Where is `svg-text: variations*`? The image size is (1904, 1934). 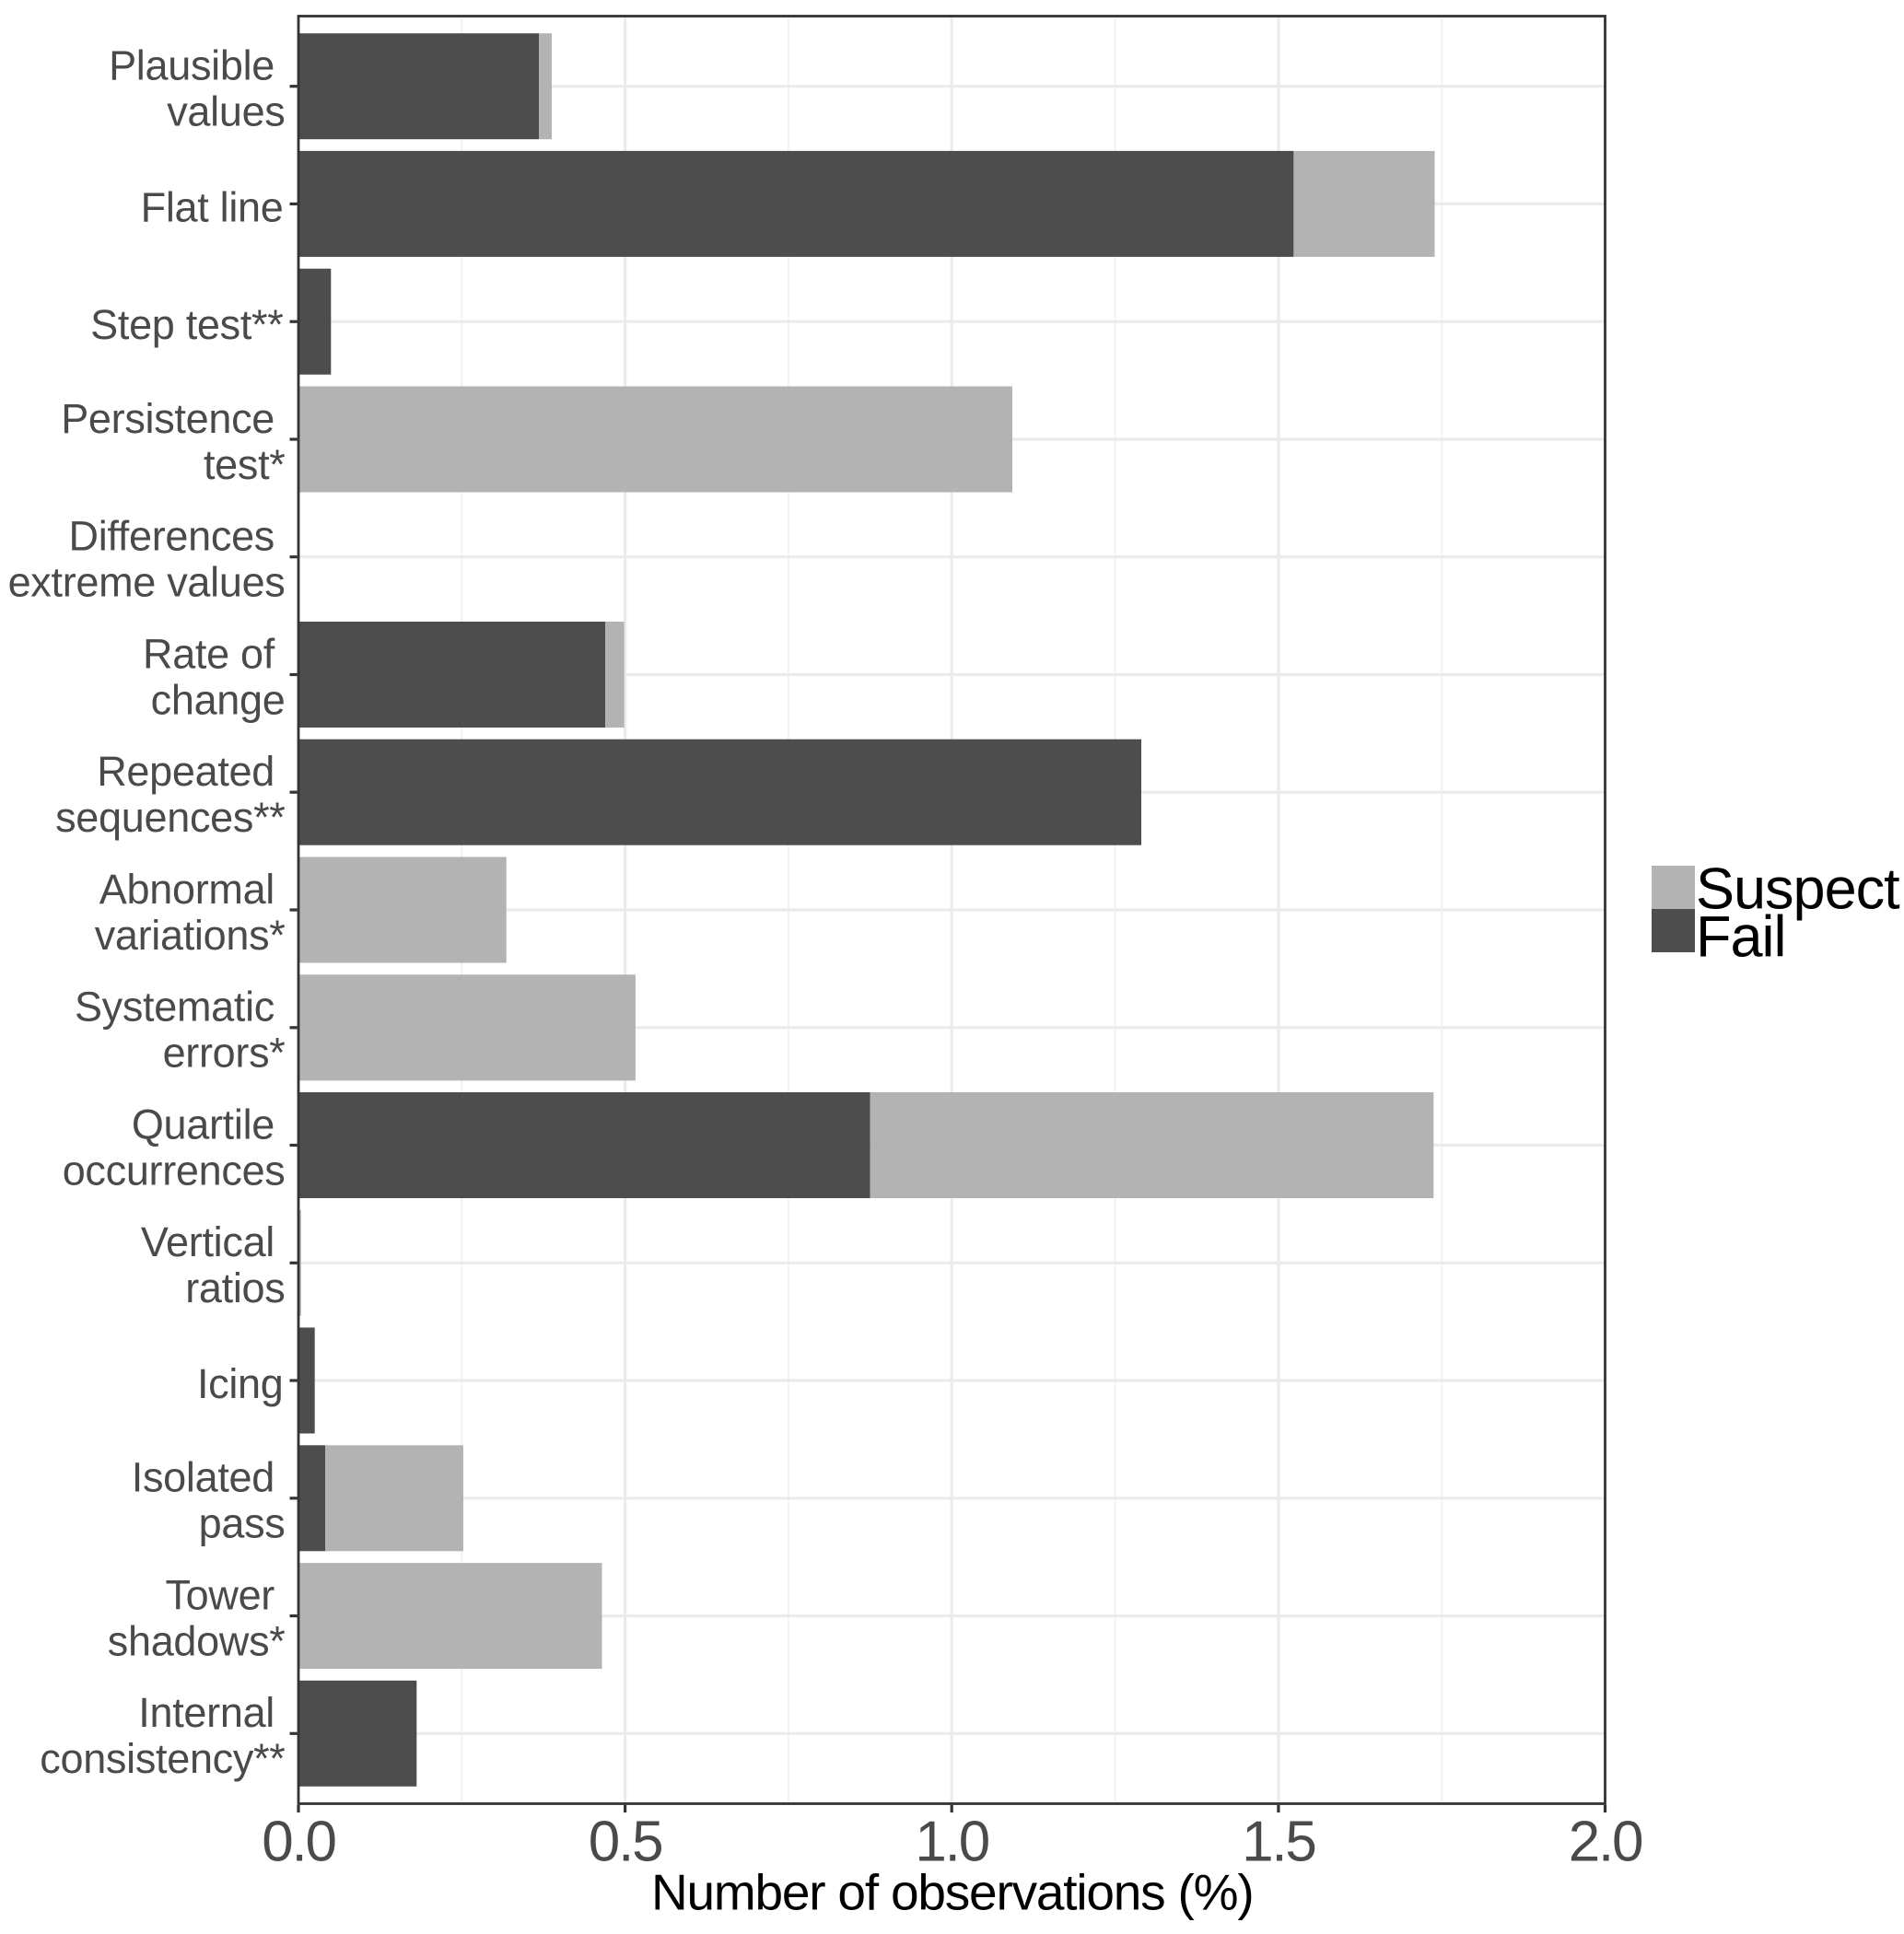 svg-text: variations* is located at coordinates (190, 935).